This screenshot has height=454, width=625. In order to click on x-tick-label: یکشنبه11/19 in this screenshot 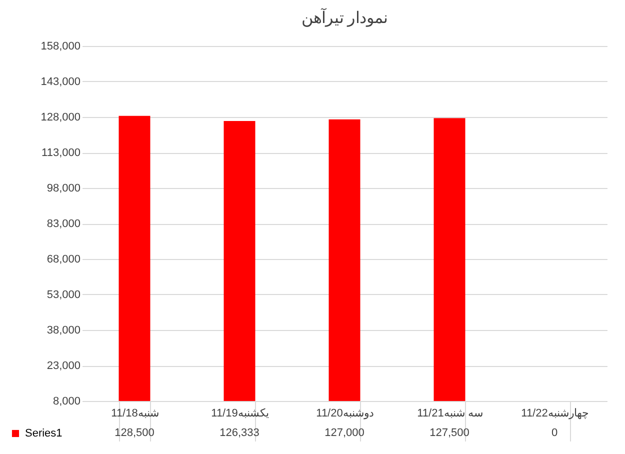, I will do `click(240, 414)`.